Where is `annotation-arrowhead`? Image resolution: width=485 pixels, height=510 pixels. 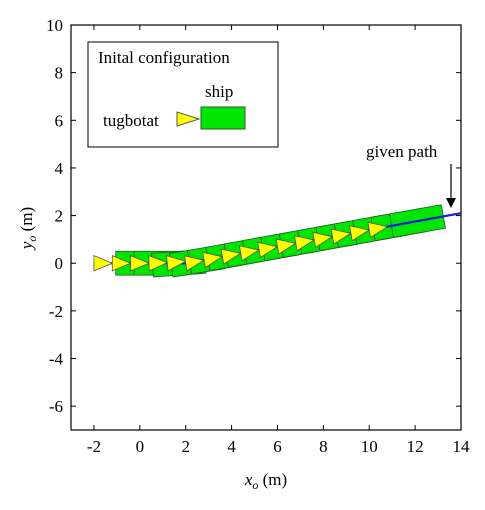 annotation-arrowhead is located at coordinates (451, 203).